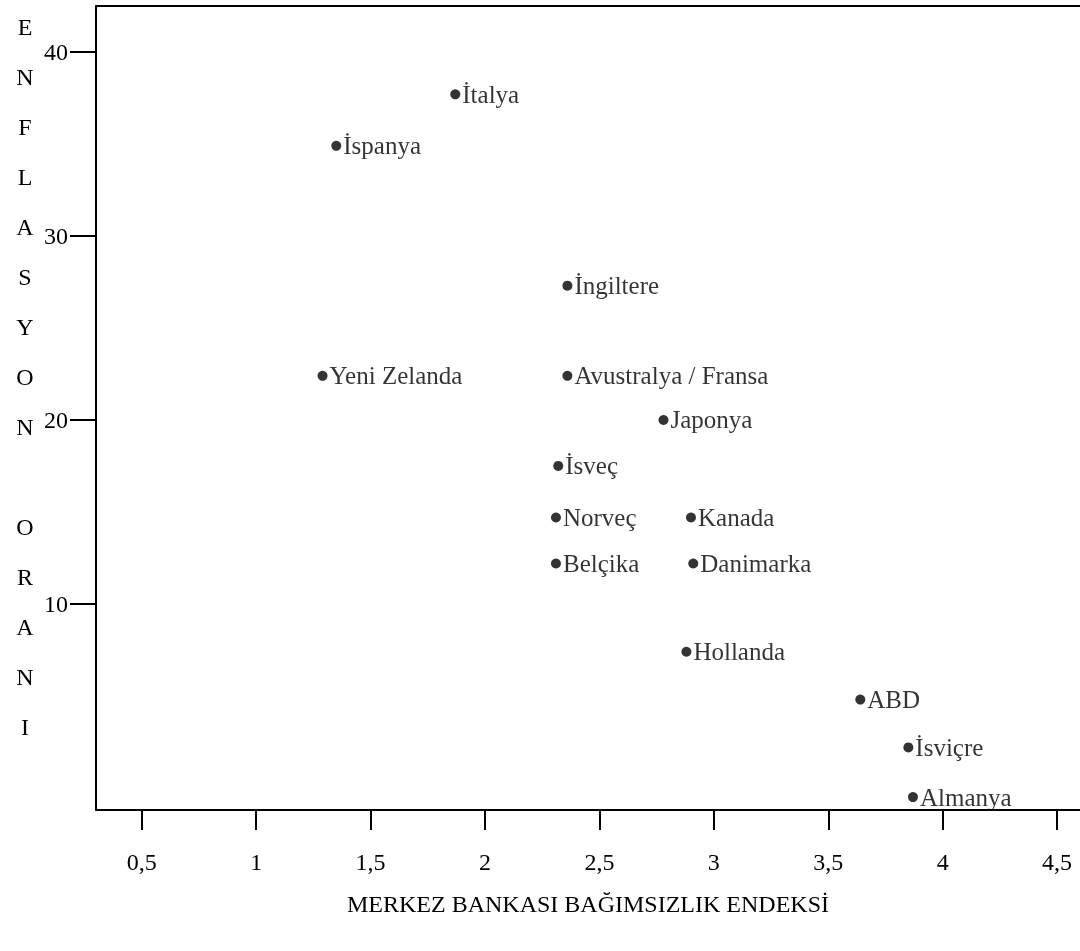  I want to click on data-label: Hollanda, so click(739, 652).